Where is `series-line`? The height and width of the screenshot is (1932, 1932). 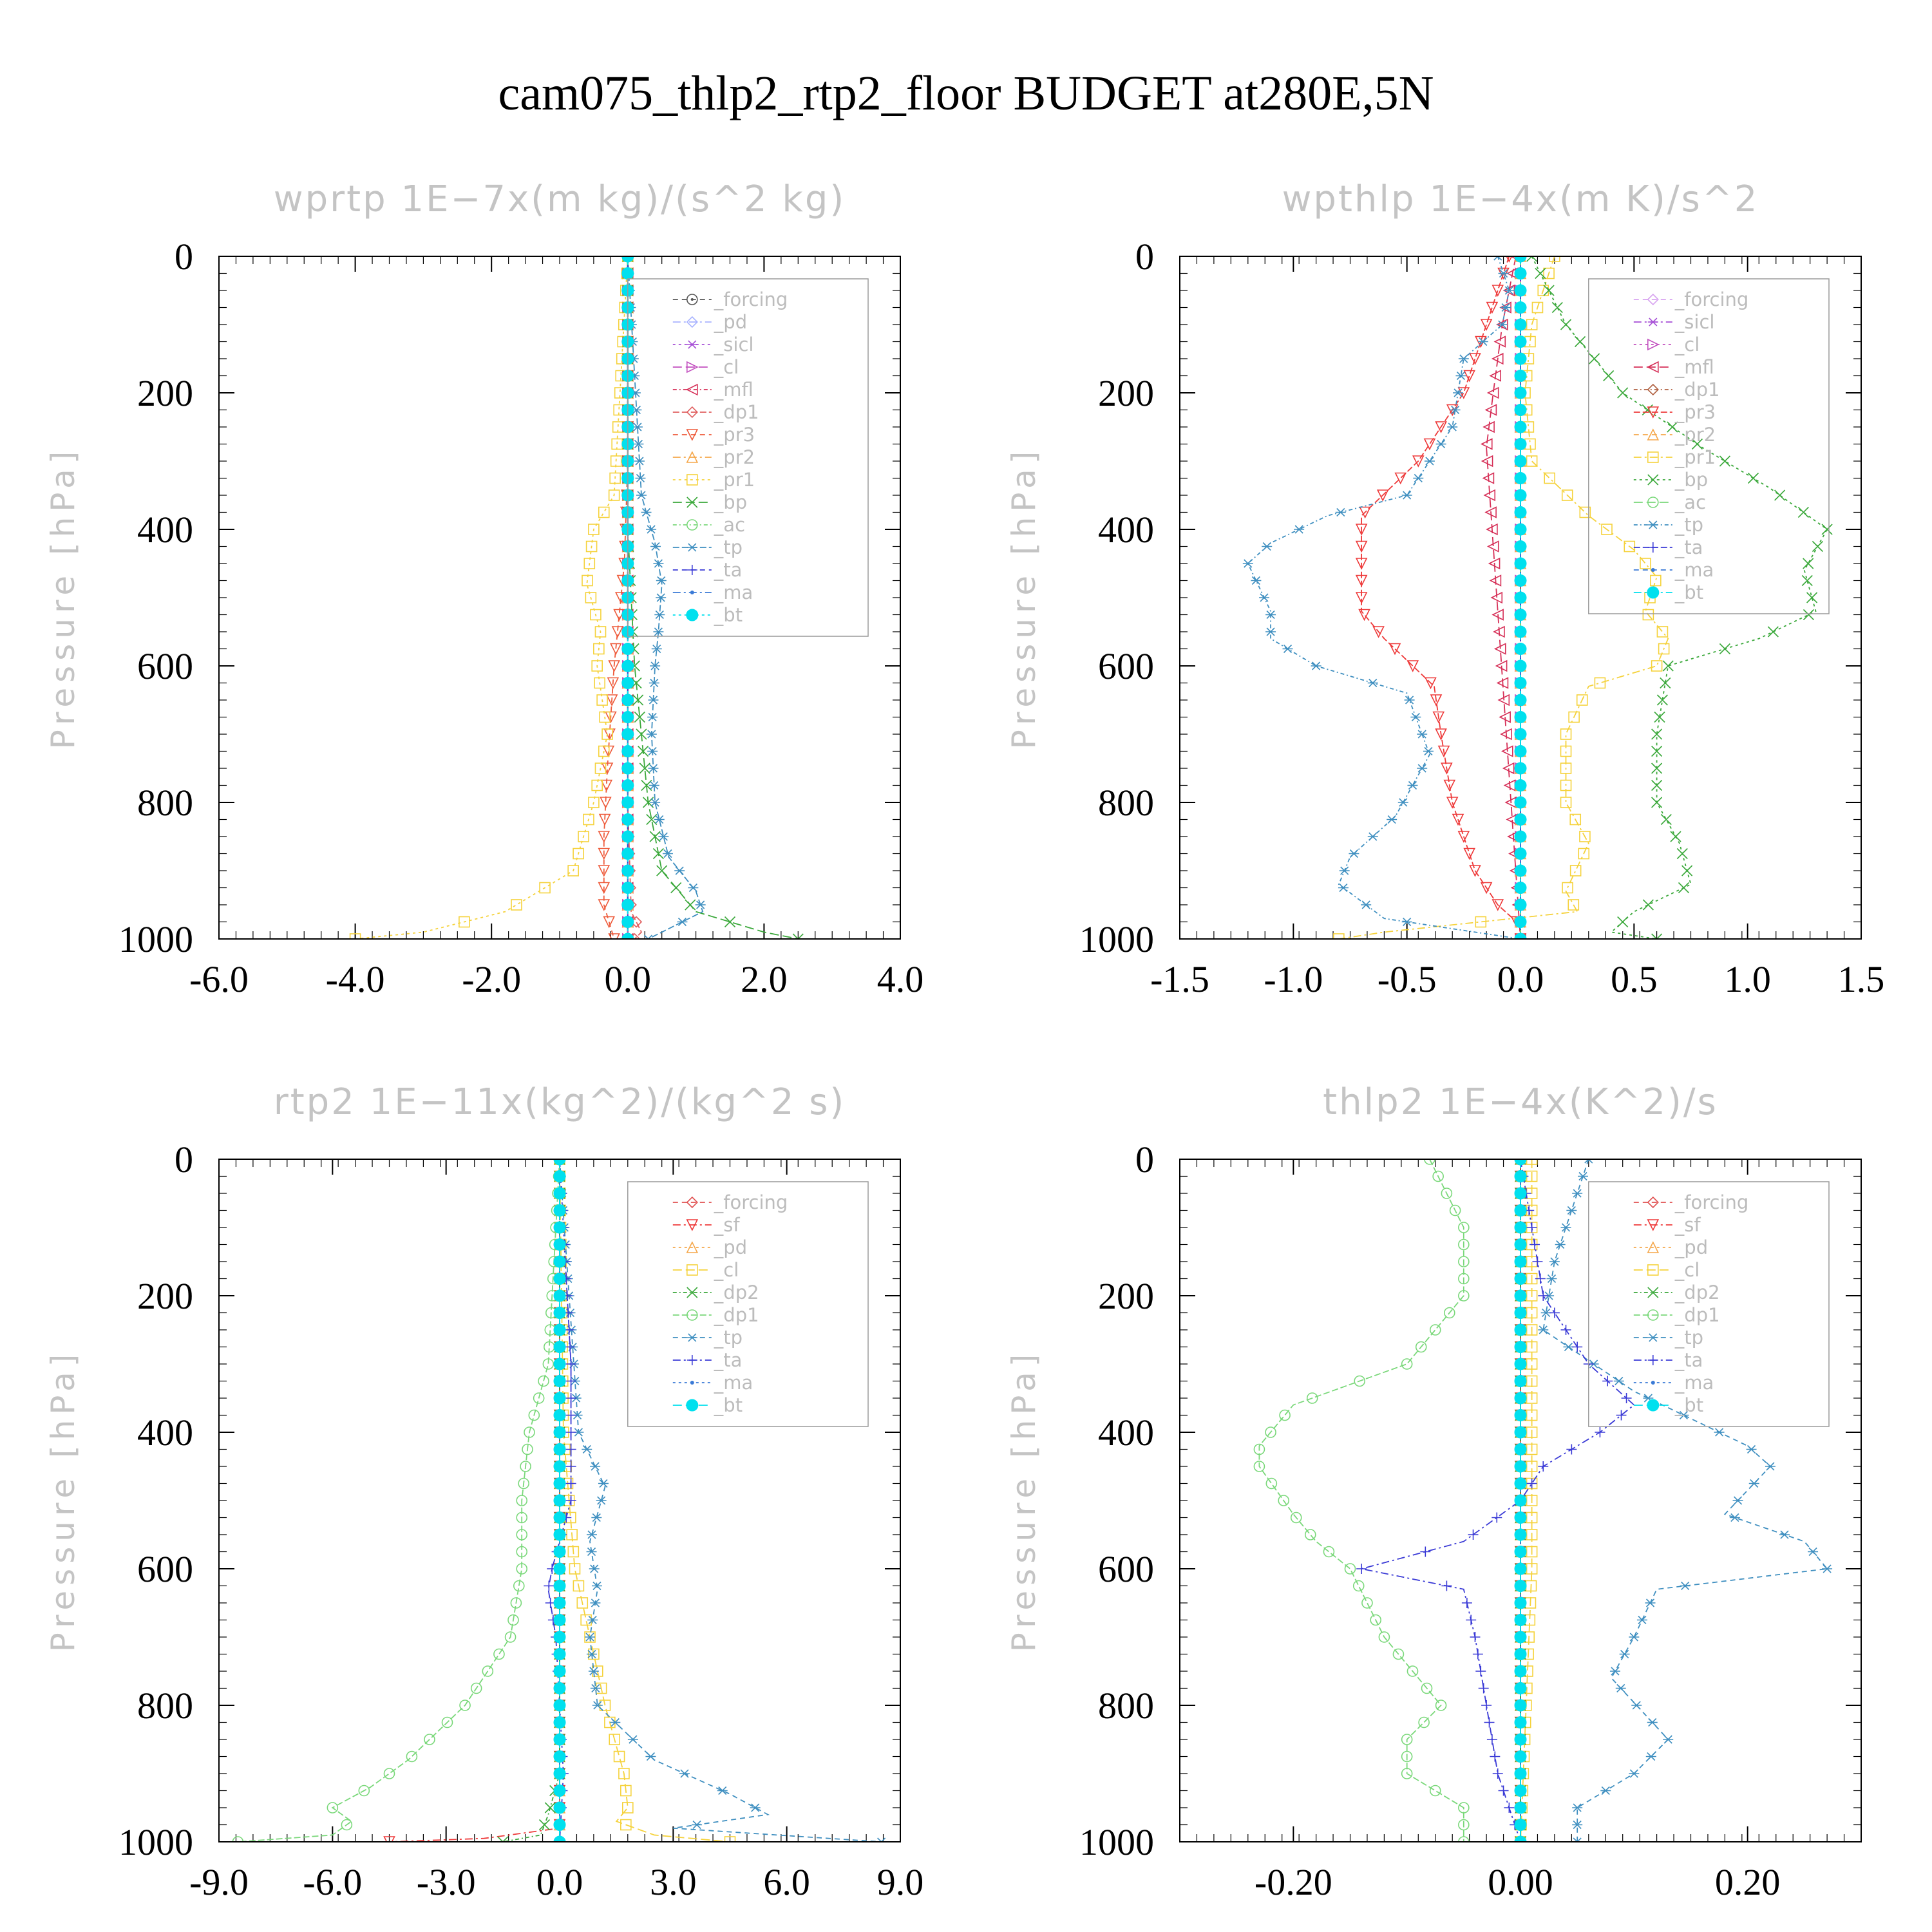 series-line is located at coordinates (616, 597).